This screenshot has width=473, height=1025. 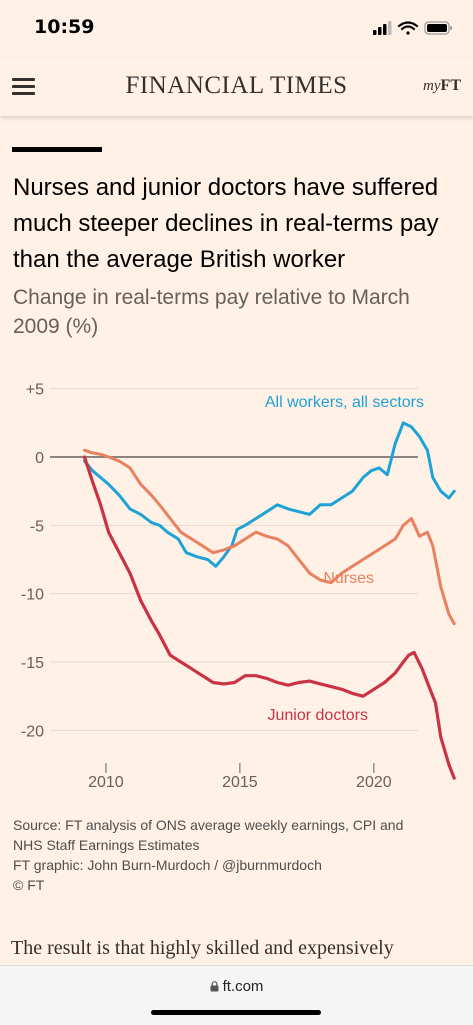 What do you see at coordinates (243, 986) in the screenshot?
I see `url-text: ft.com` at bounding box center [243, 986].